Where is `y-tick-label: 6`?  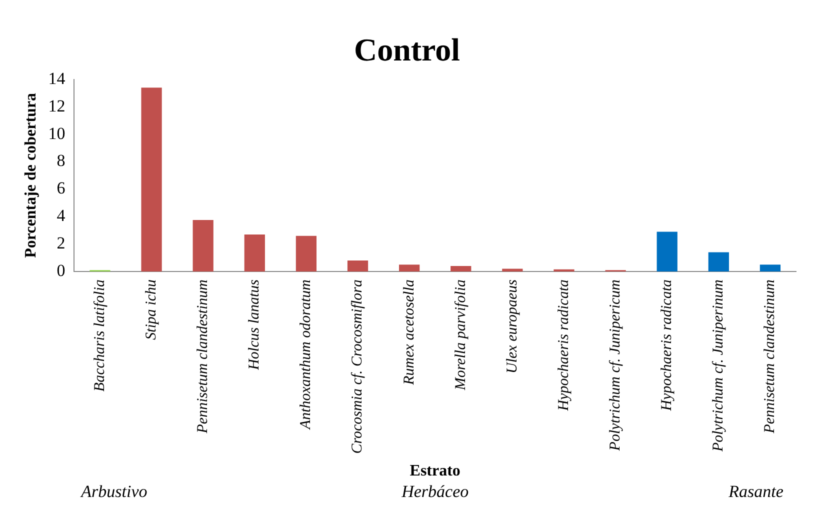
y-tick-label: 6 is located at coordinates (61, 188).